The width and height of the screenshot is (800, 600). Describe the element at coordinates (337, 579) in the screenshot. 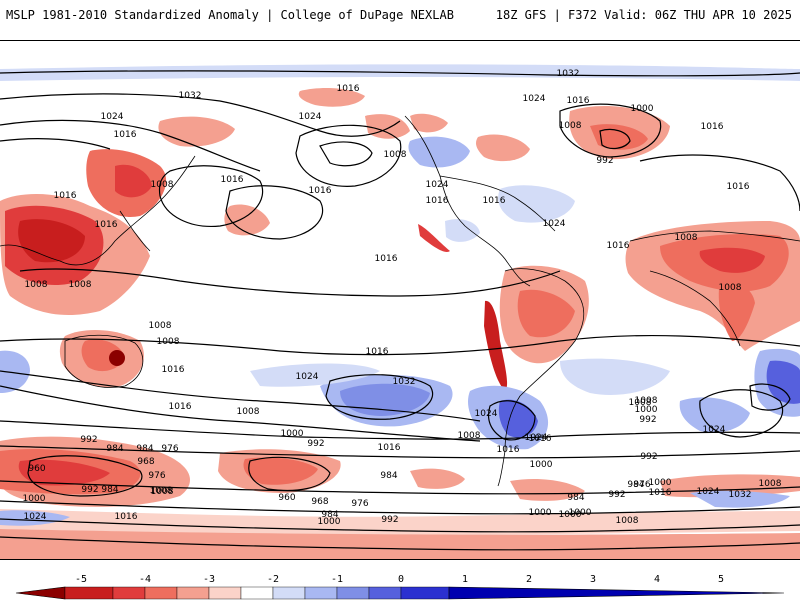

I see `colorbar-tick-label: -1` at that location.